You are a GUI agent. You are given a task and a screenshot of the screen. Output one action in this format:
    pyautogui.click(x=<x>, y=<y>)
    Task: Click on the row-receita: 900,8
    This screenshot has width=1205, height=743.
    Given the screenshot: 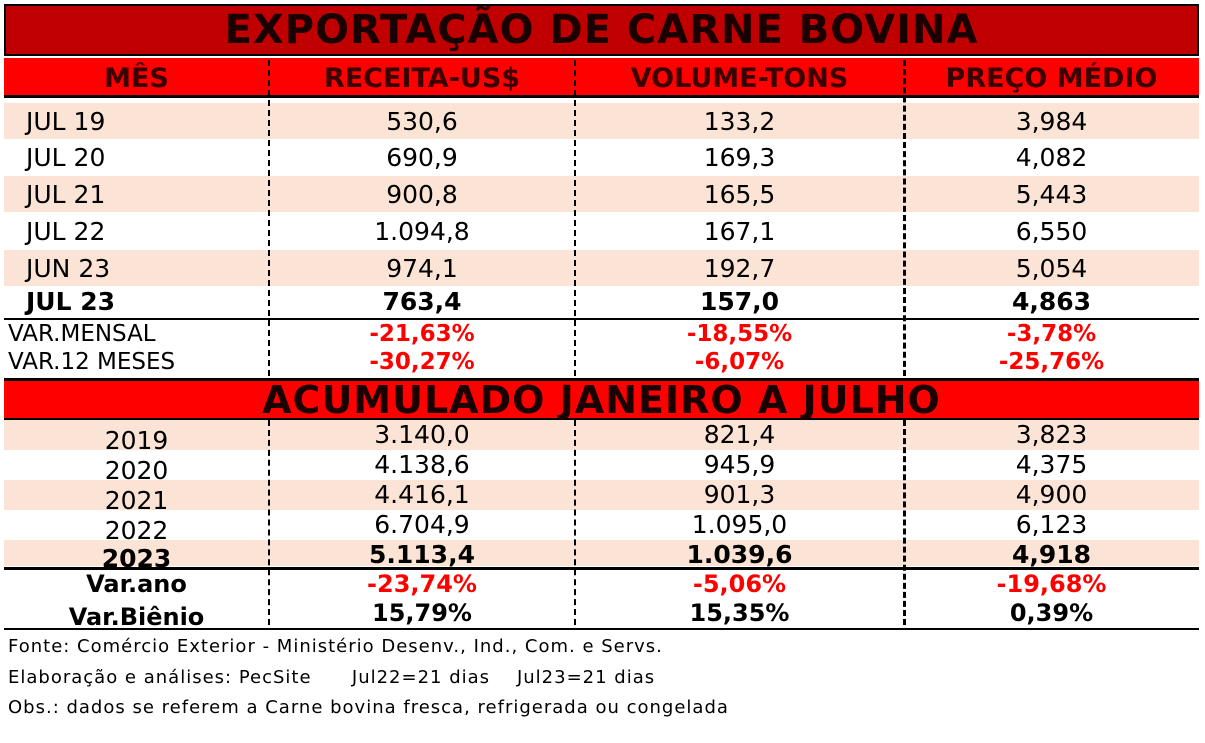 What is the action you would take?
    pyautogui.click(x=422, y=194)
    